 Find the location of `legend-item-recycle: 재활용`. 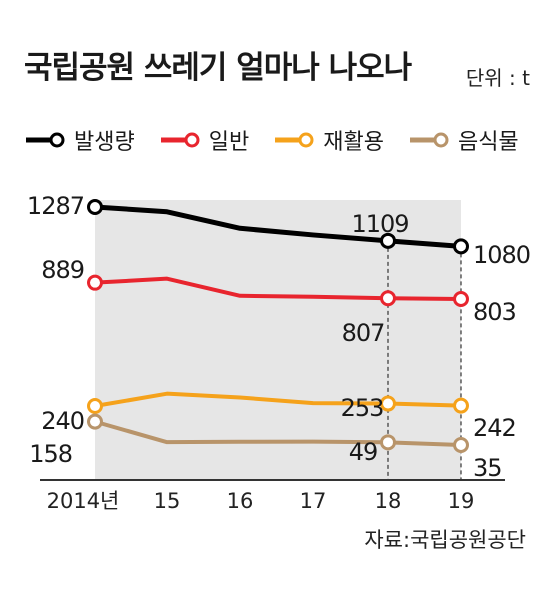

legend-item-recycle: 재활용 is located at coordinates (329, 140).